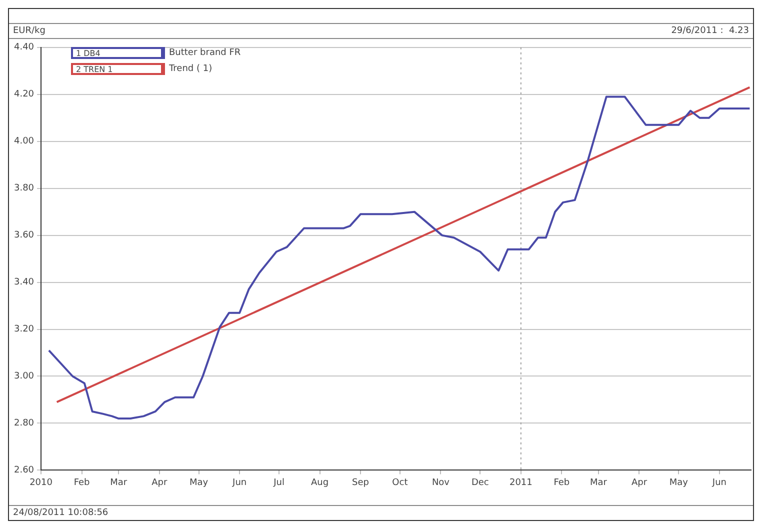  Describe the element at coordinates (24, 235) in the screenshot. I see `y-tick-label: 3.60` at that location.